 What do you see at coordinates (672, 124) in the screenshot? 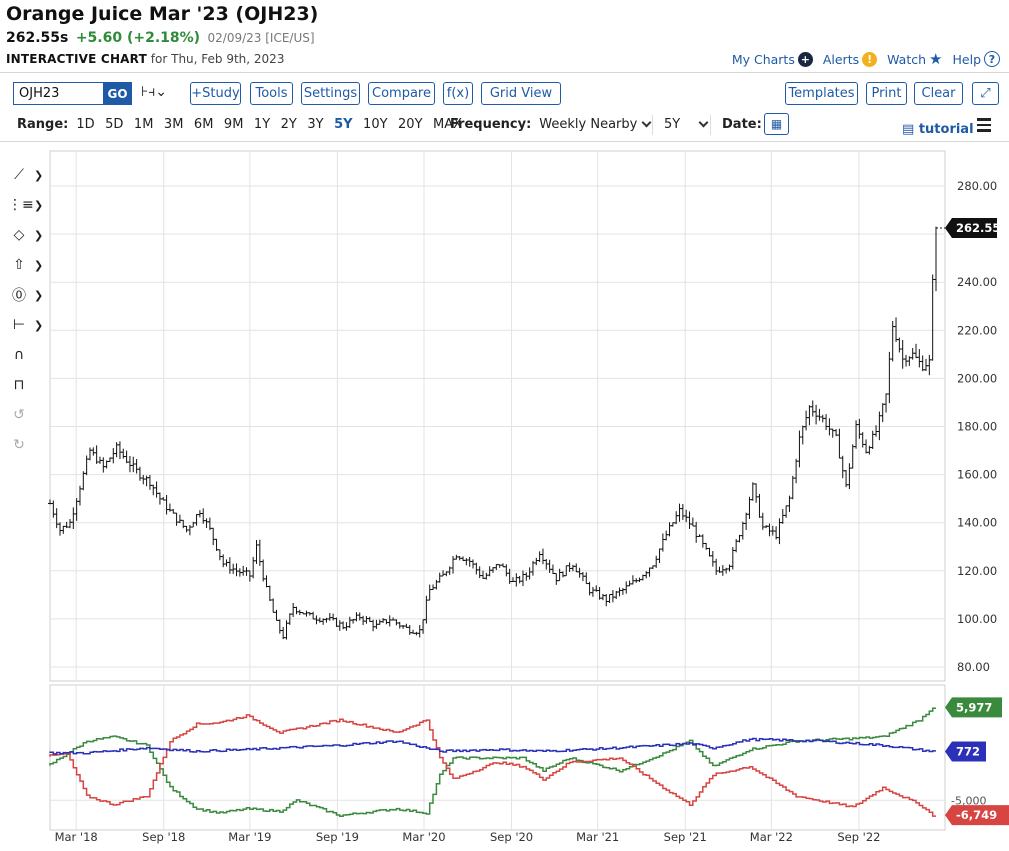
I see `period-value: 5Y` at bounding box center [672, 124].